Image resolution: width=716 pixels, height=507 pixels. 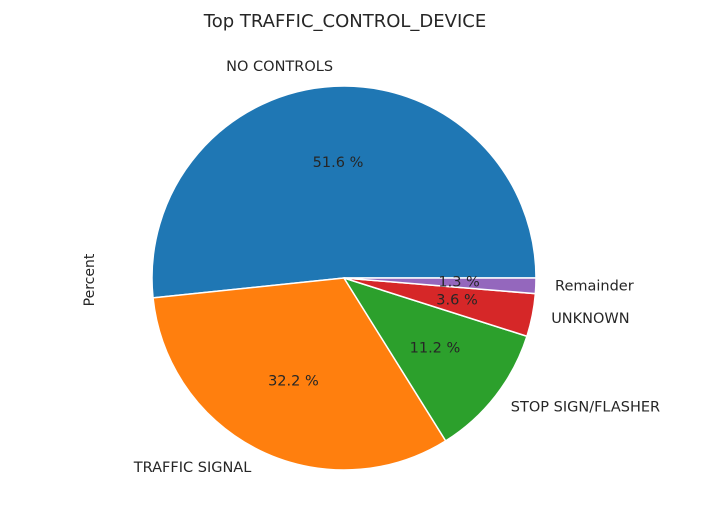 What do you see at coordinates (192, 468) in the screenshot?
I see `slice-category-label: TRAFFIC SIGNAL` at bounding box center [192, 468].